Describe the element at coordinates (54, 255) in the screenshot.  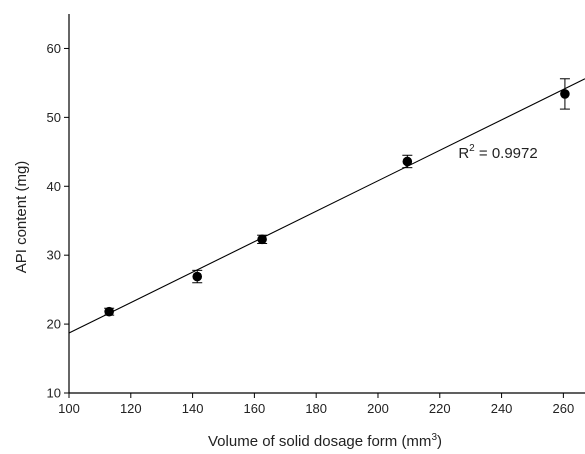
I see `y-tick-label: 30` at that location.